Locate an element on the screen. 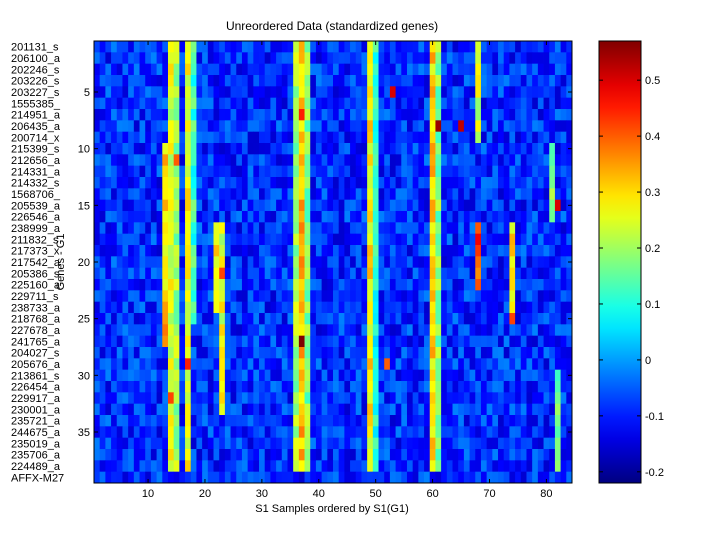  row-label: 213861_s is located at coordinates (35, 376).